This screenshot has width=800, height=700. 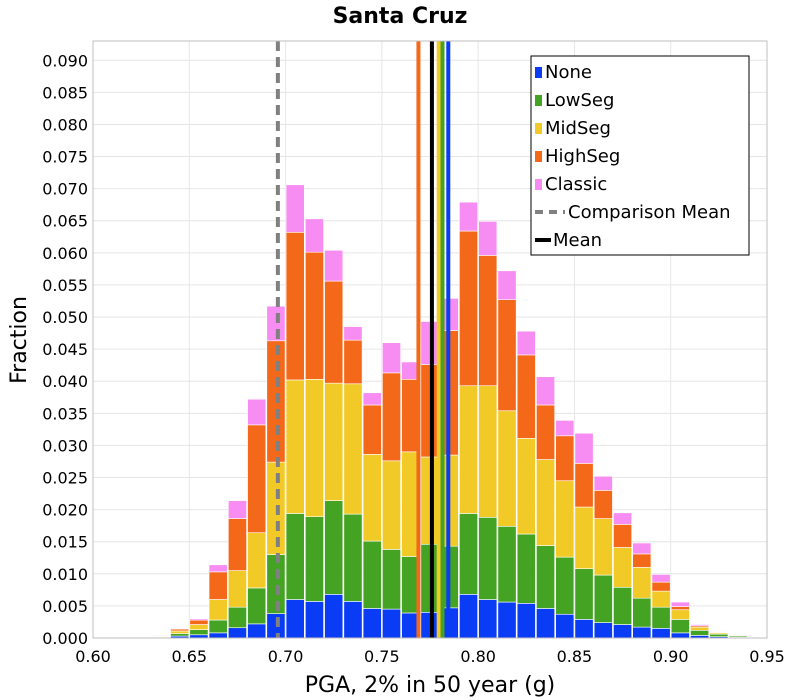 I want to click on legend-label: Mean, so click(x=577, y=240).